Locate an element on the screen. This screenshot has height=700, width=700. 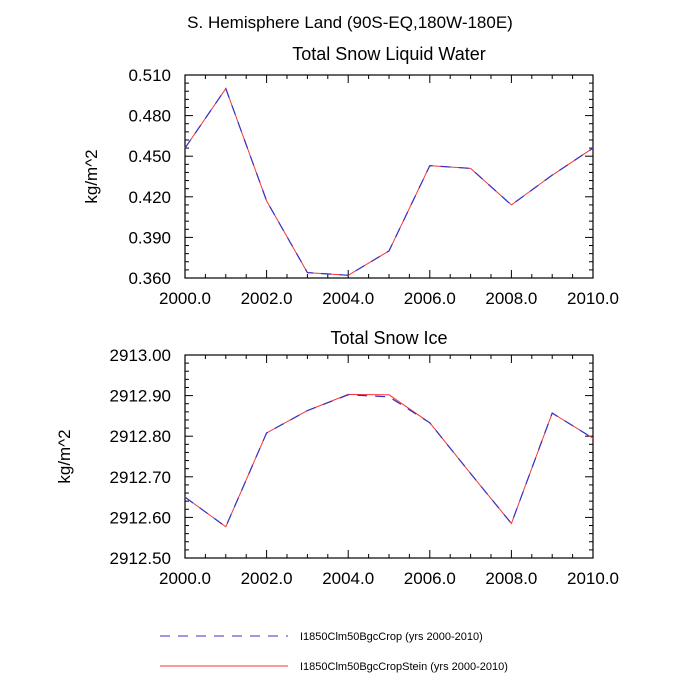
y-tick-label: 0.480 is located at coordinates (149, 116).